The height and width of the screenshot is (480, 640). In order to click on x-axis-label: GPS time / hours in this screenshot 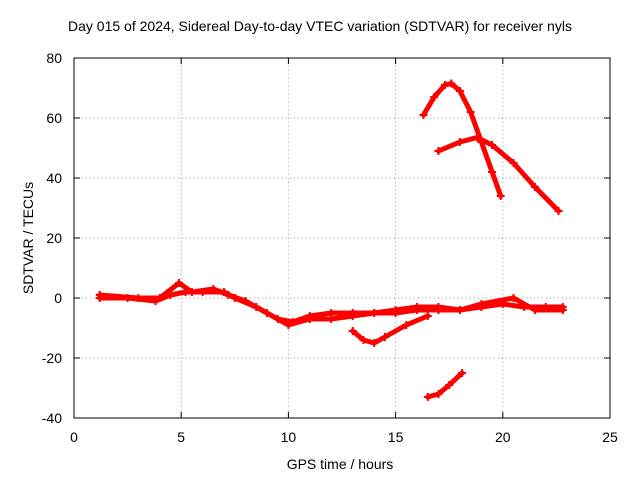, I will do `click(340, 464)`.